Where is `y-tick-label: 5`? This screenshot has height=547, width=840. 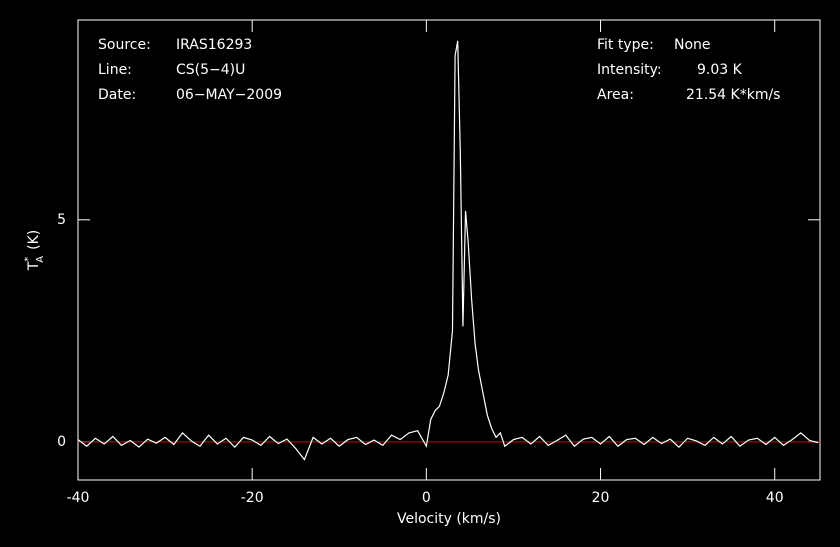 y-tick-label: 5 is located at coordinates (61, 220).